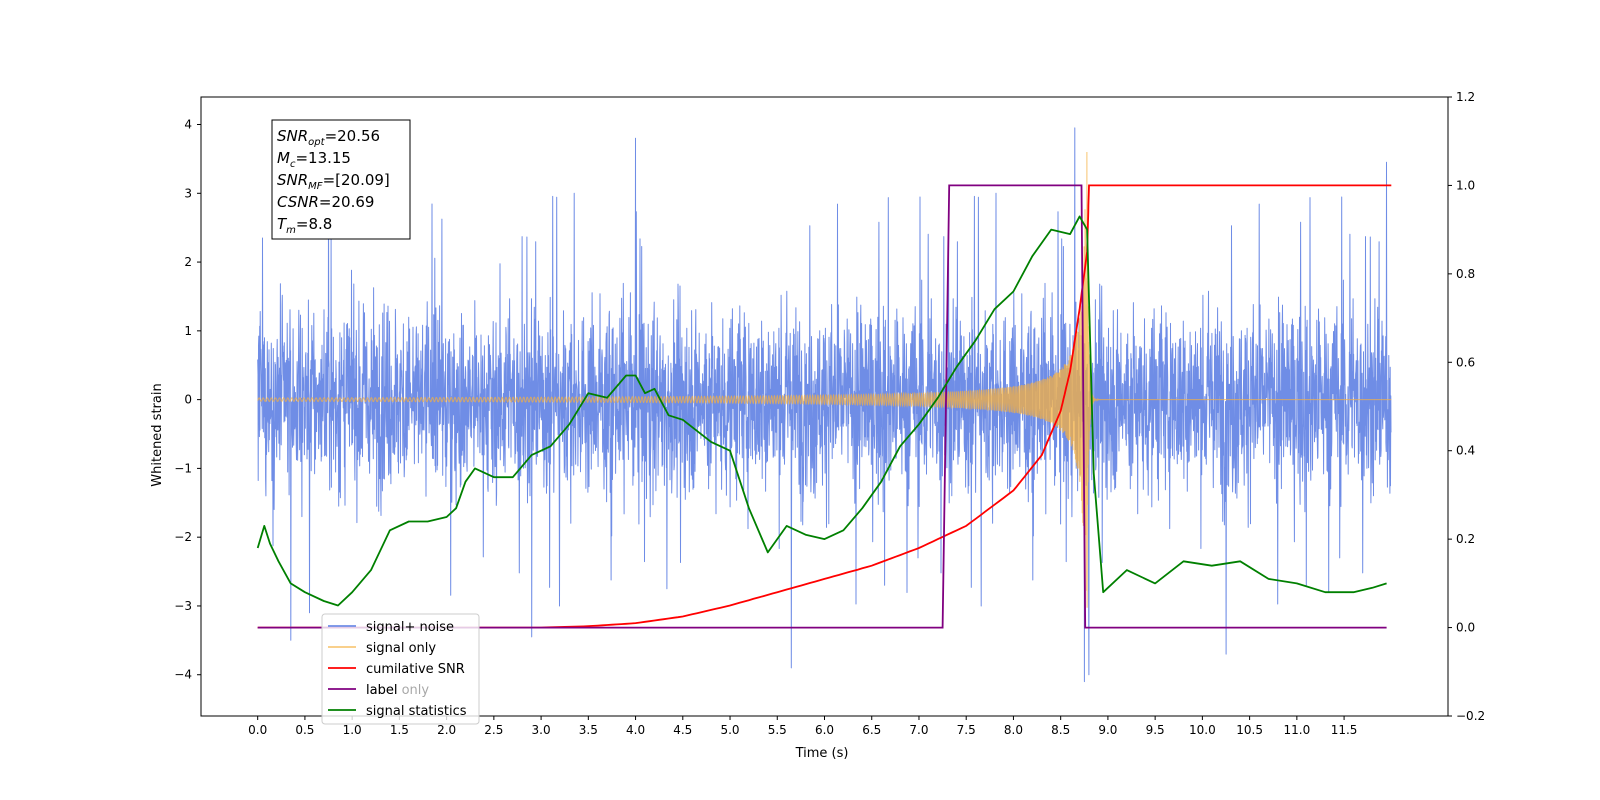 This screenshot has height=800, width=1600. Describe the element at coordinates (446, 730) in the screenshot. I see `x-tick-label: 2.0` at that location.